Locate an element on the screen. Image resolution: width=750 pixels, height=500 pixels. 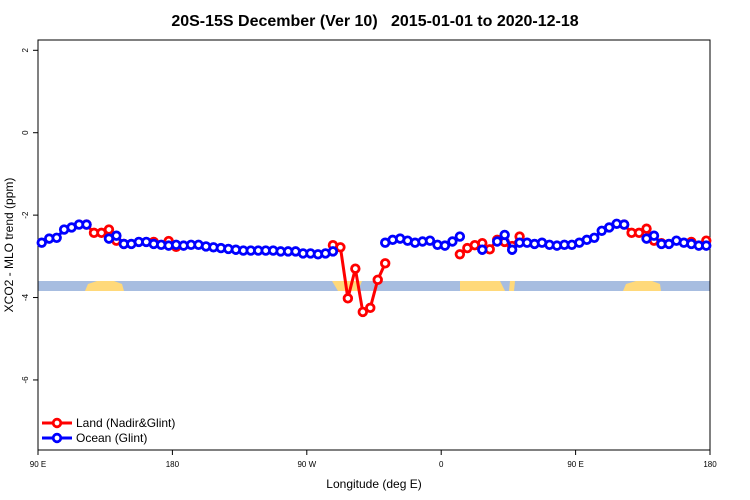
y-axis-label: XCO2 - MLO trend (ppm) is located at coordinates (9, 245).